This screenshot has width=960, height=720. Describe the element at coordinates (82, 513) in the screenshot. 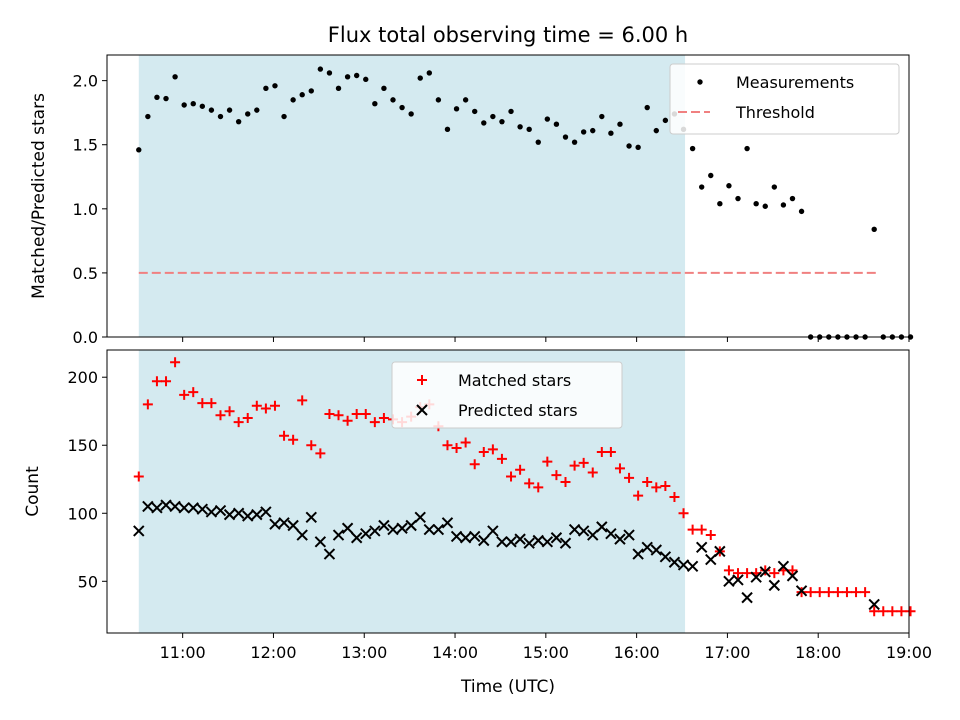

I see `y-tick-label: 100` at that location.